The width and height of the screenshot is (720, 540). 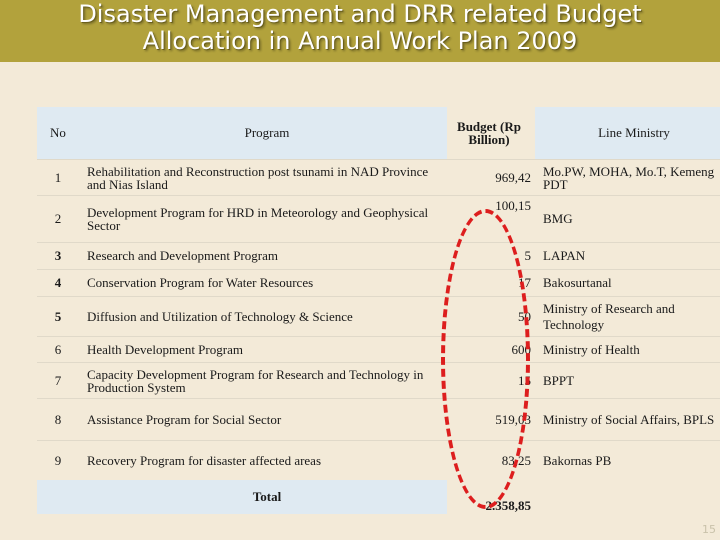 What do you see at coordinates (58, 349) in the screenshot?
I see `row-number: 6` at bounding box center [58, 349].